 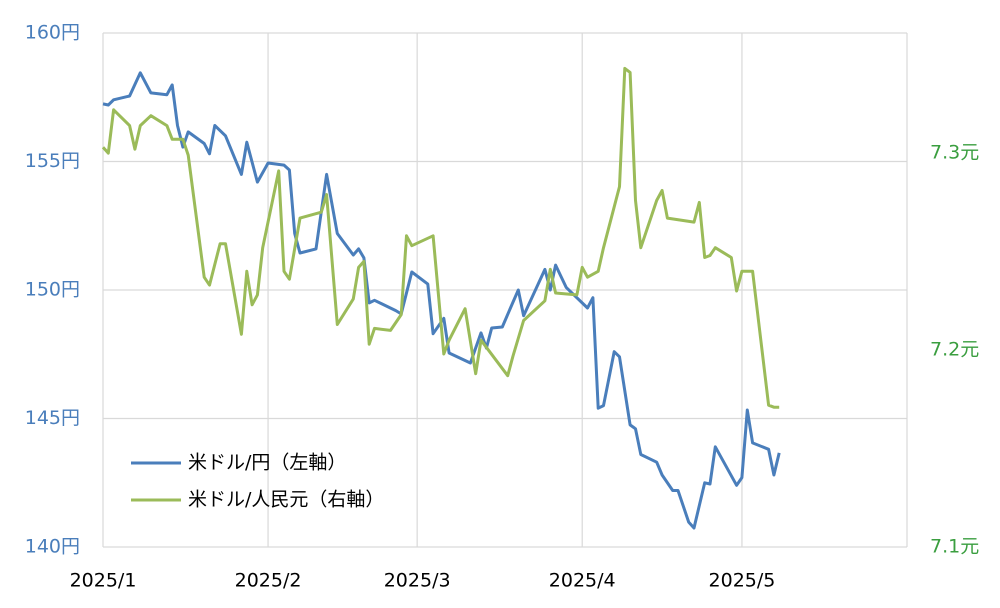 I want to click on legend-label: 米ドル/人民元（右軸）, so click(x=286, y=500).